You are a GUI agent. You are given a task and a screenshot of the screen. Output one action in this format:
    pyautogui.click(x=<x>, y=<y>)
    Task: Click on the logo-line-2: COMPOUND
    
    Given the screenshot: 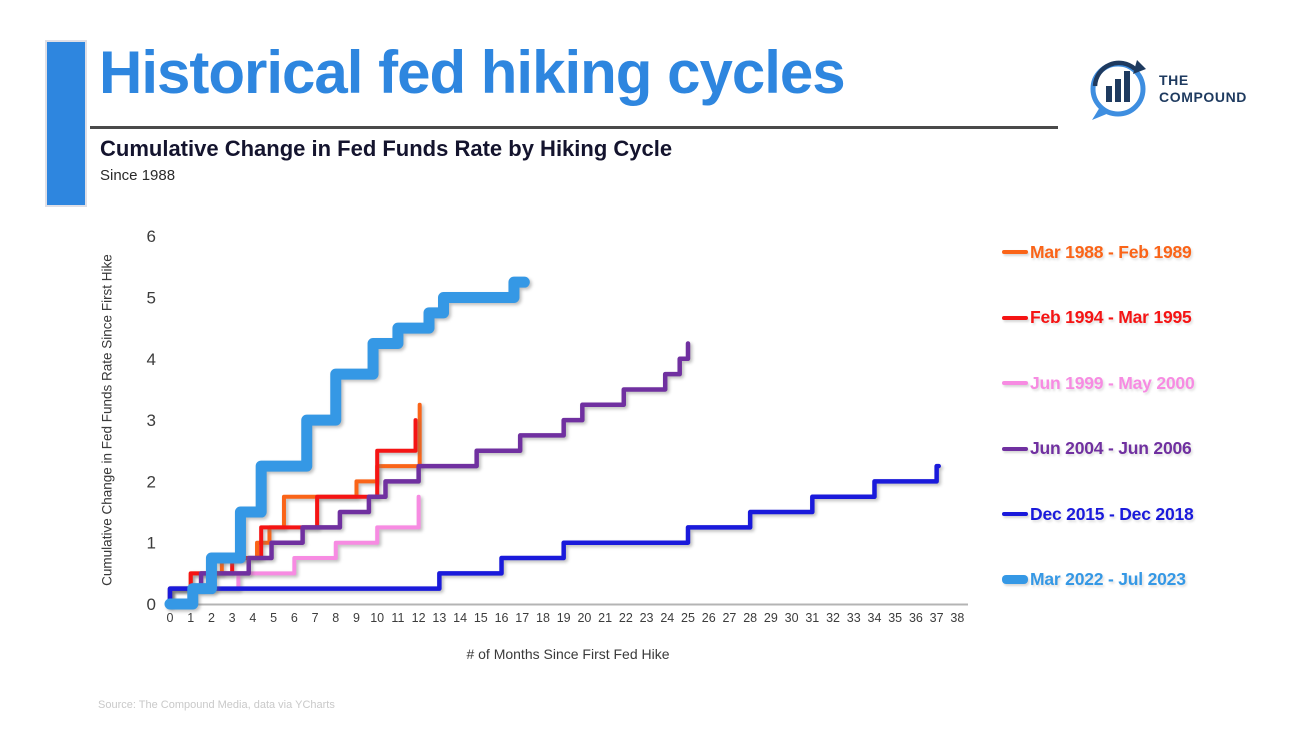 What is the action you would take?
    pyautogui.click(x=1203, y=97)
    